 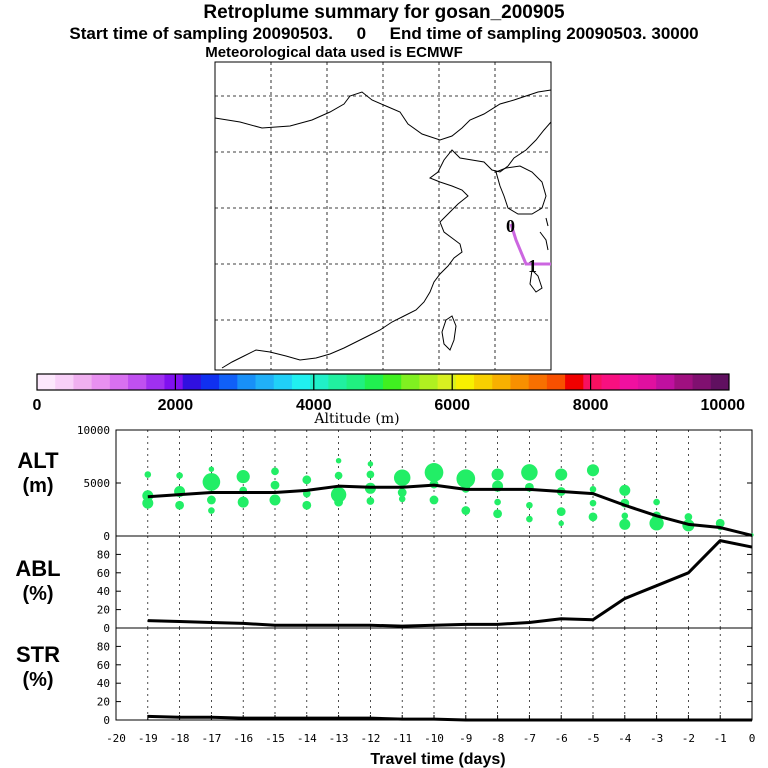 What do you see at coordinates (452, 405) in the screenshot?
I see `colorbar-tick-label: 6000` at bounding box center [452, 405].